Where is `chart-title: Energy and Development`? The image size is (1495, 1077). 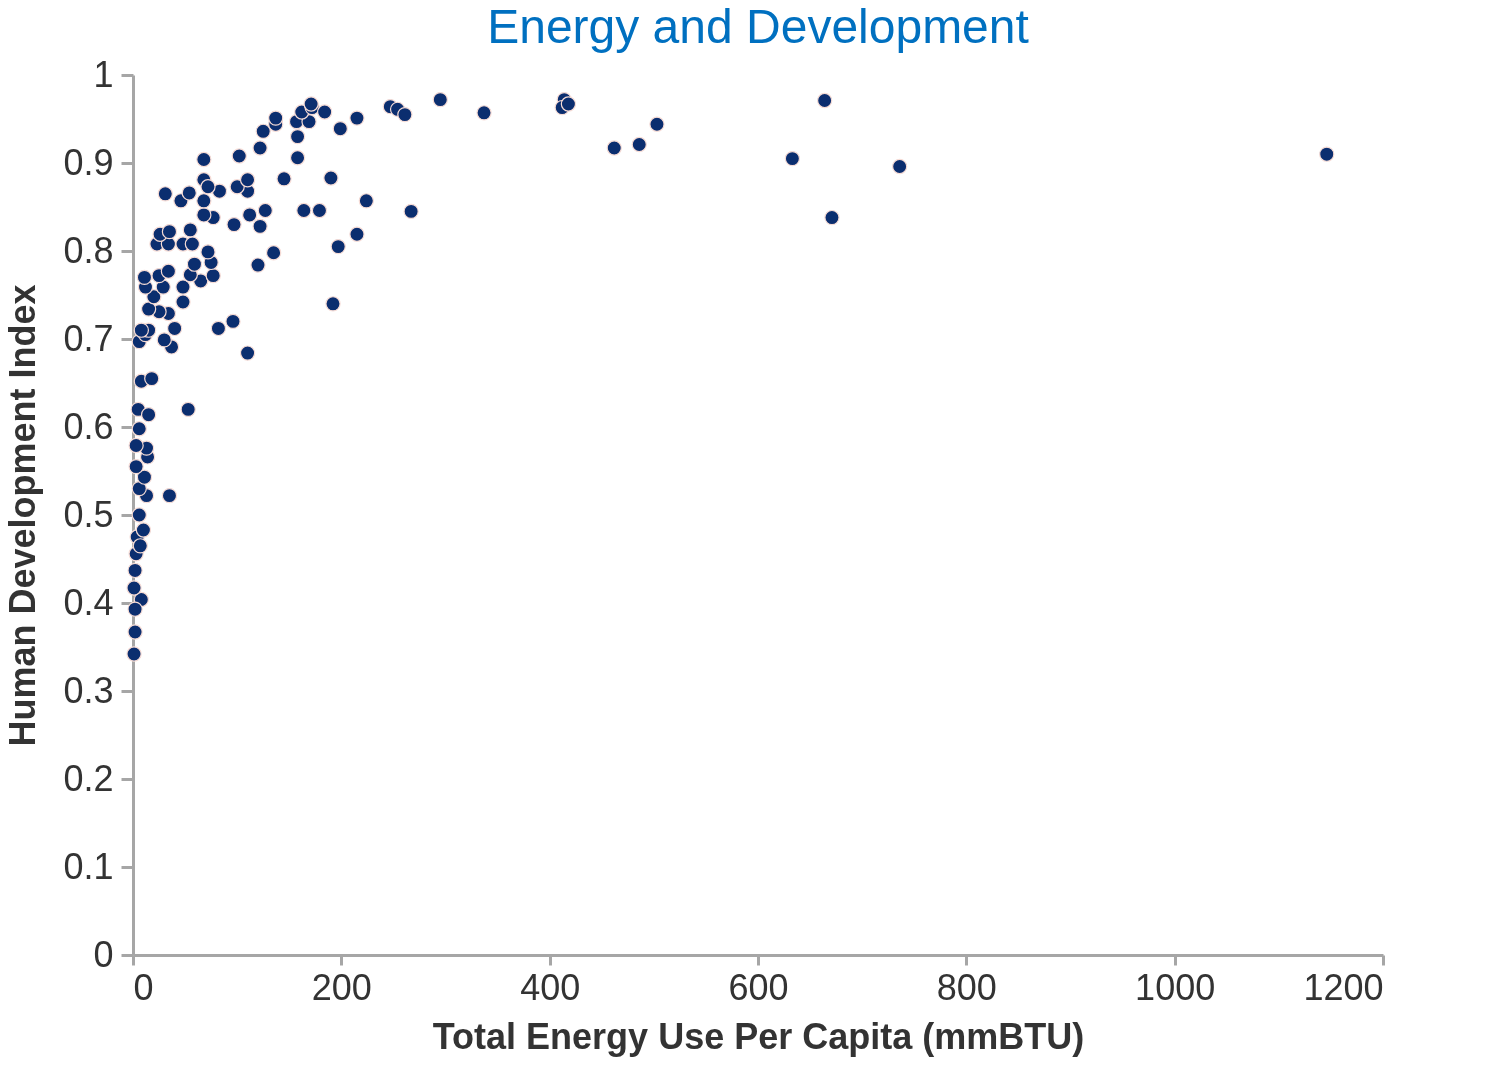 chart-title: Energy and Development is located at coordinates (758, 26).